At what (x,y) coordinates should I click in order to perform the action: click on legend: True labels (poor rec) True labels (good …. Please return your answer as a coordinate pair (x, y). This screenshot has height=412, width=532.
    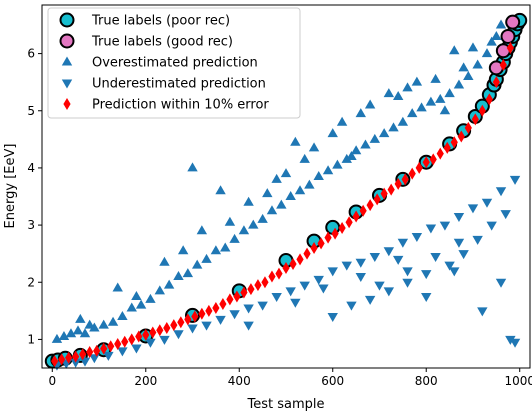
    Looking at the image, I should click on (174, 63).